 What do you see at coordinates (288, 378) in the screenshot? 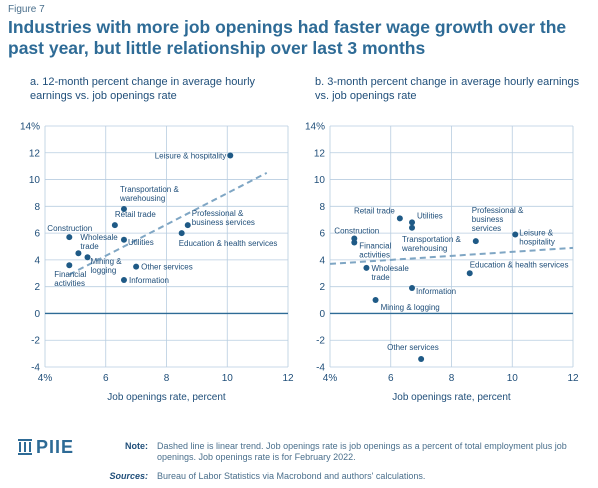
I see `panel-a-x-tick-label: 12` at bounding box center [288, 378].